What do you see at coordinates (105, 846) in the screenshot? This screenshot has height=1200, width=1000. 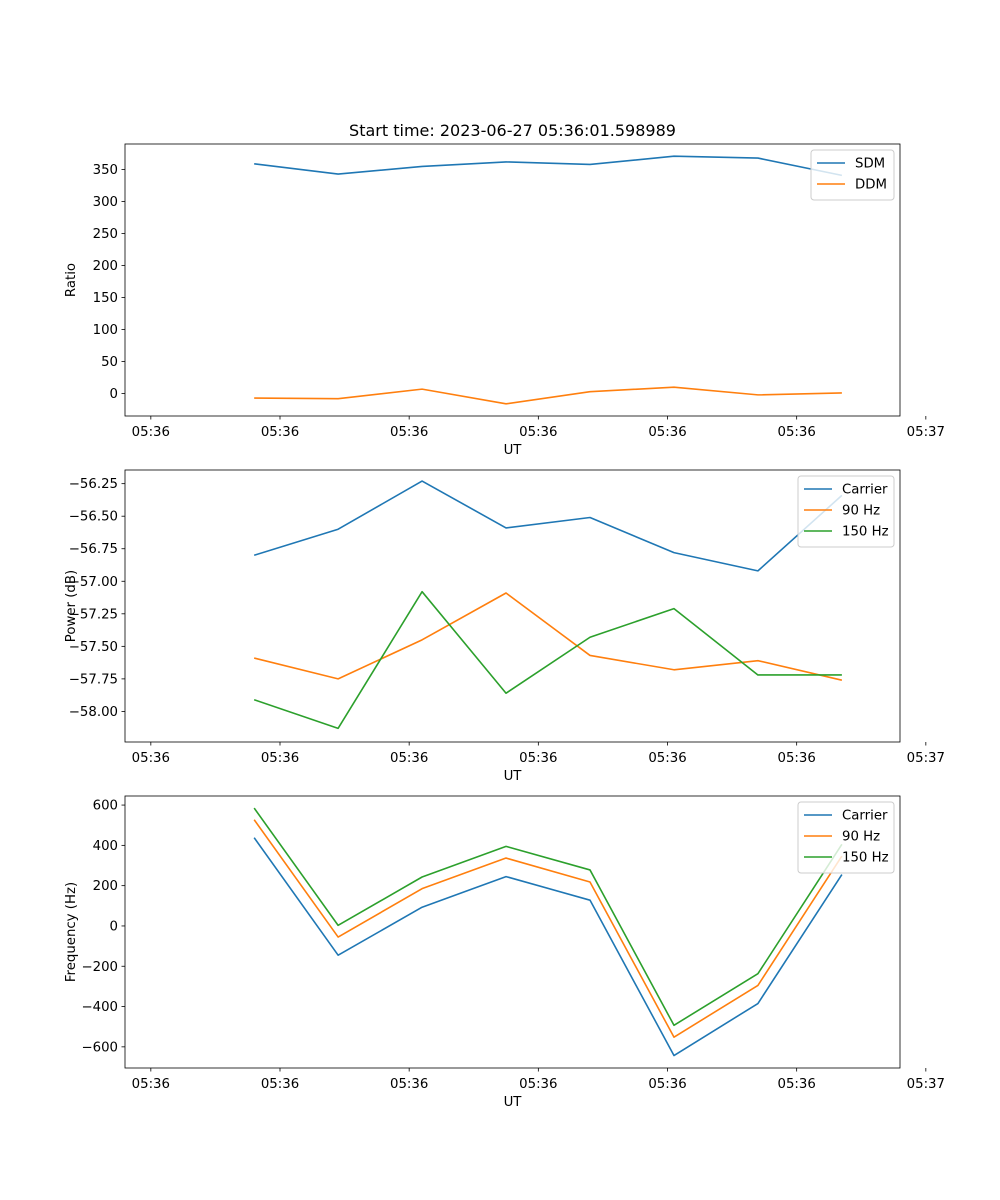 I see `y-tick-label: 400` at bounding box center [105, 846].